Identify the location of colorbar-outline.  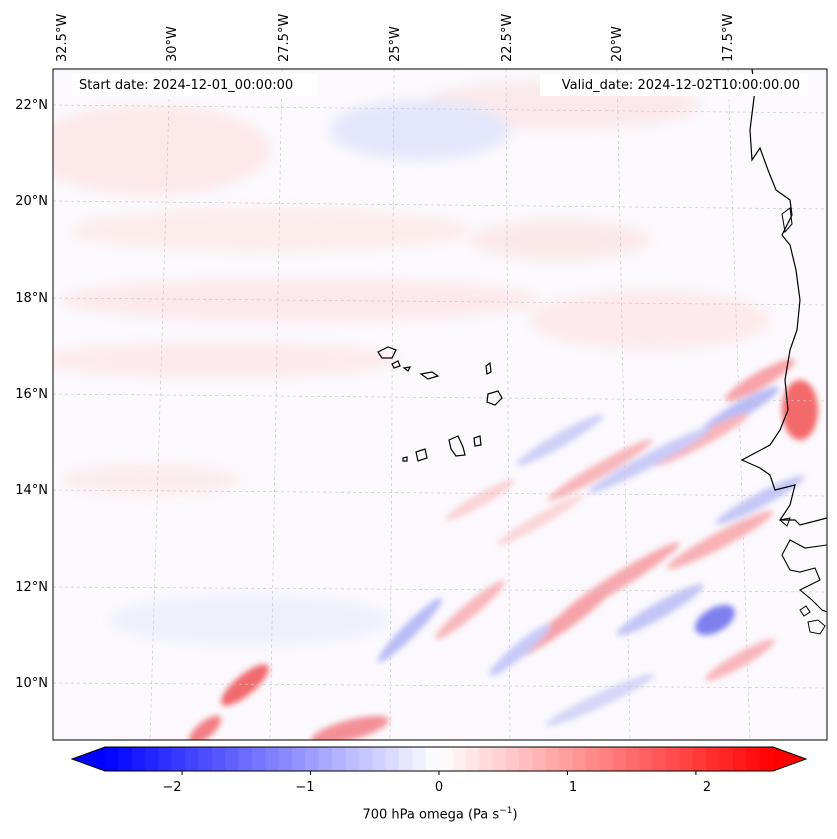
(439, 759).